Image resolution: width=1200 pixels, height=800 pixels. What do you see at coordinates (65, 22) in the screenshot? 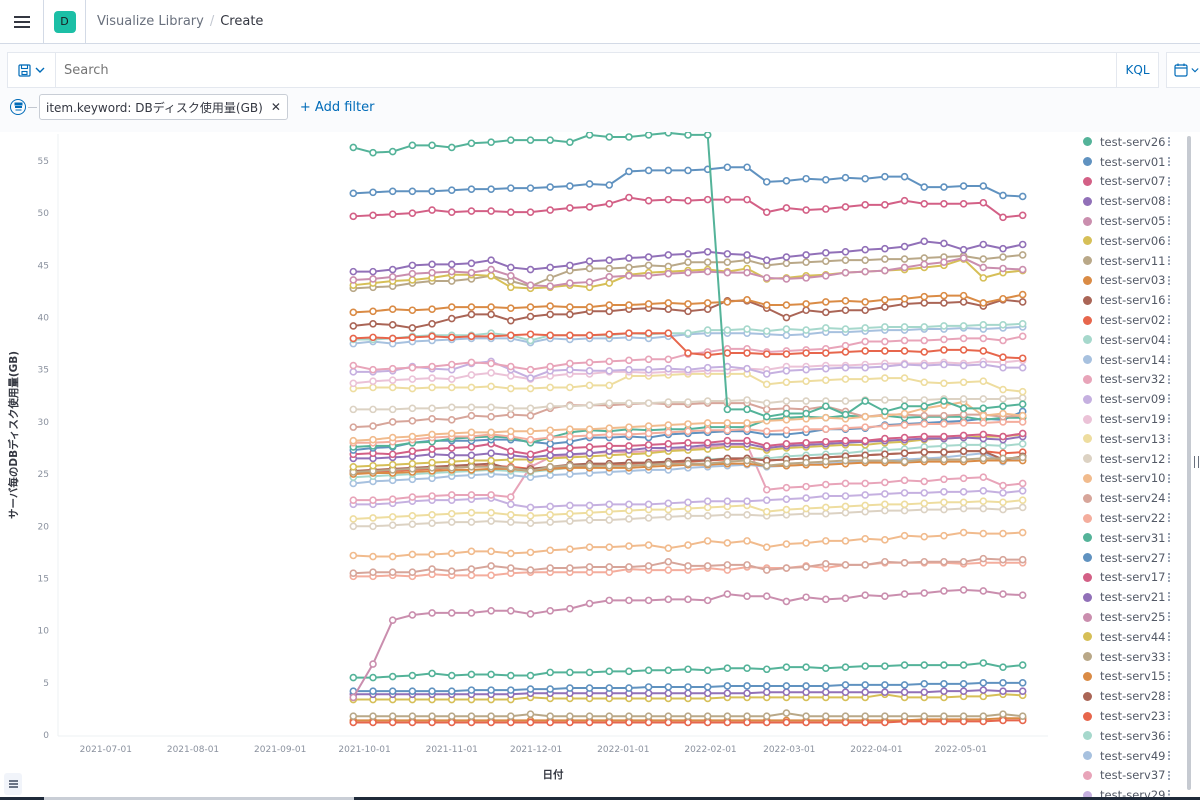
I see `space-selector: D` at bounding box center [65, 22].